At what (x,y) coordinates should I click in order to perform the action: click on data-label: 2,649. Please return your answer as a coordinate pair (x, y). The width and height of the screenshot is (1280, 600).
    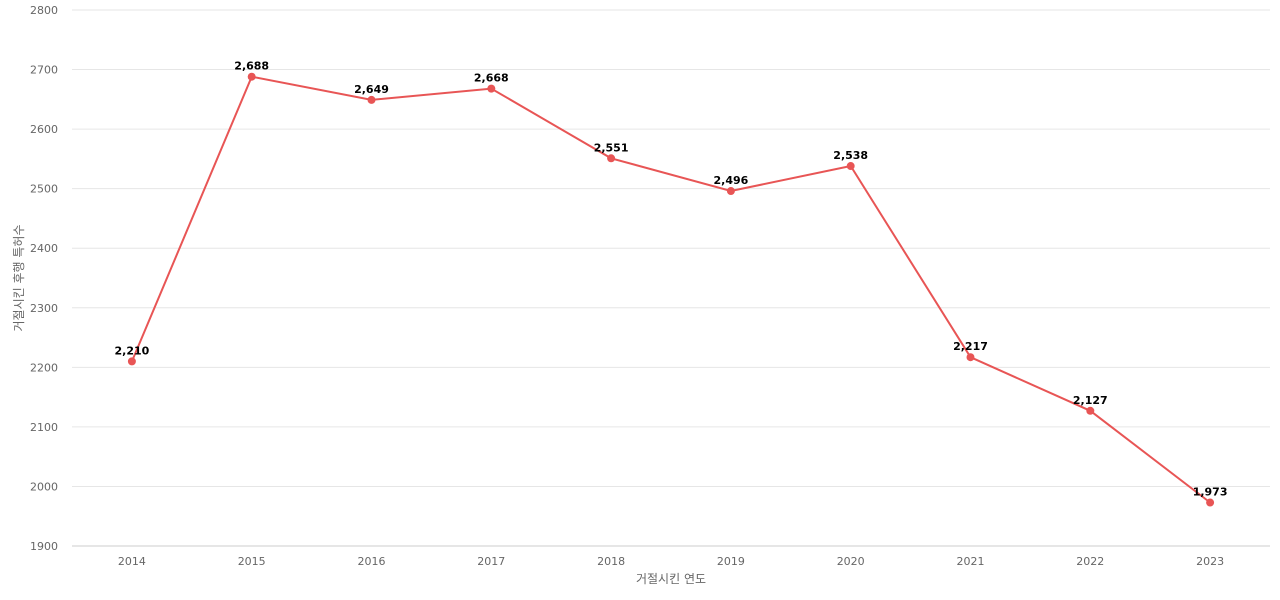
    Looking at the image, I should click on (371, 89).